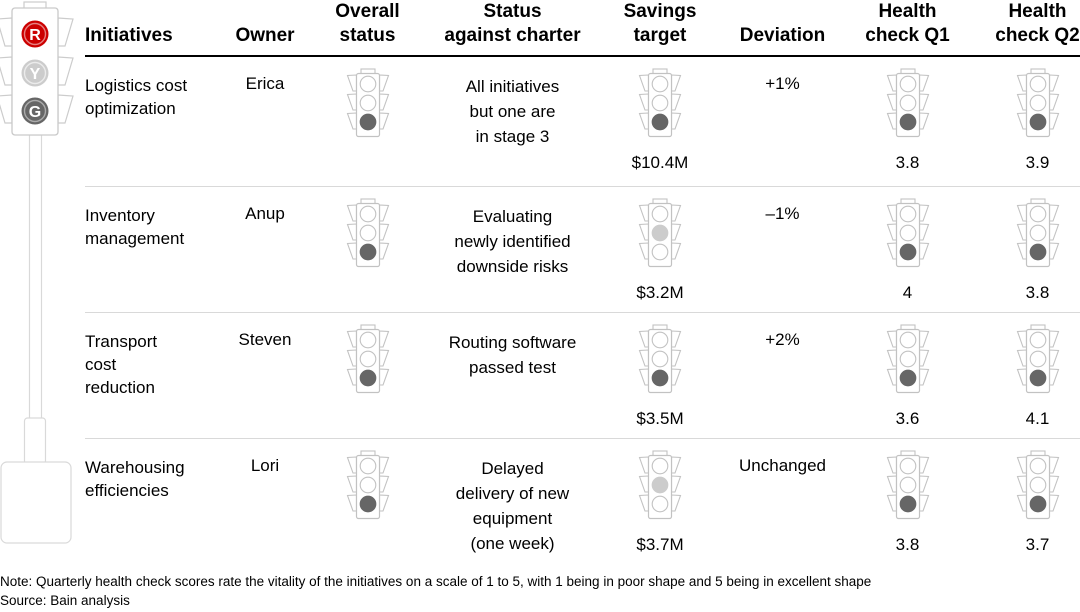 The image size is (1080, 612). I want to click on svg-text: R, so click(35, 35).